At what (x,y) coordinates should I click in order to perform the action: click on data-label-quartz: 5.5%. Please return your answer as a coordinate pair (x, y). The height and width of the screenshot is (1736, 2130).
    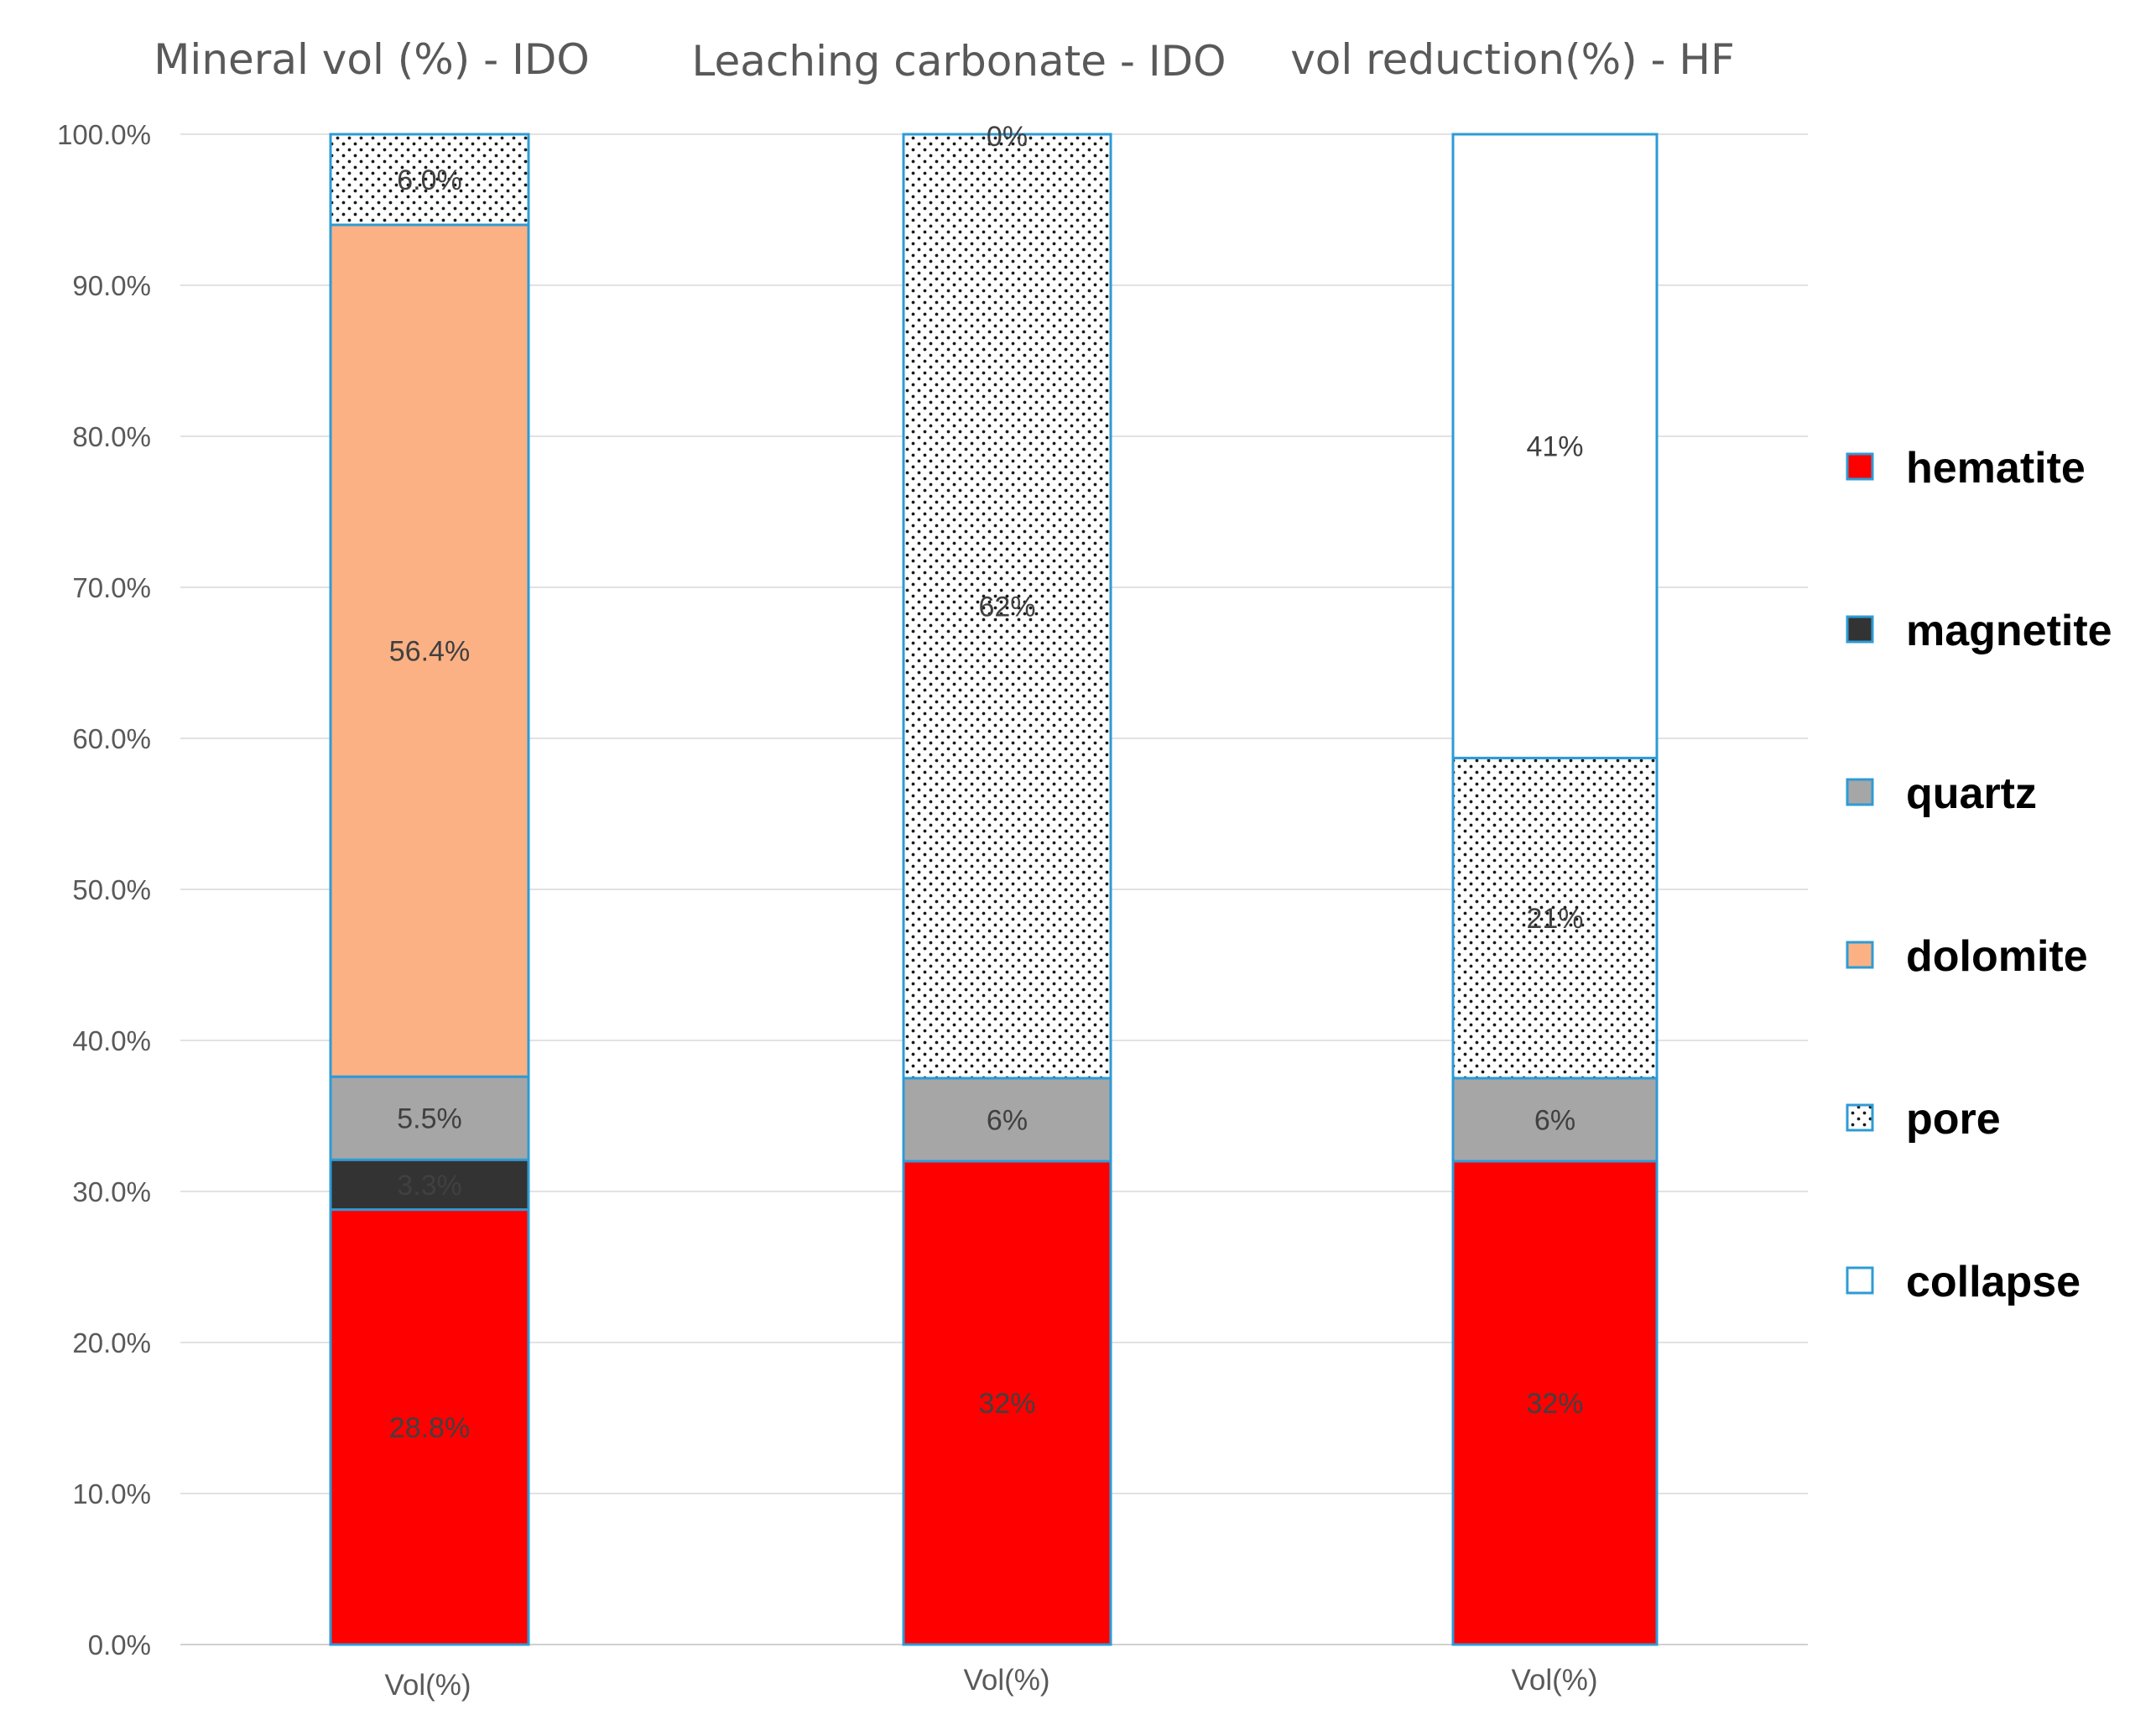
    Looking at the image, I should click on (429, 1119).